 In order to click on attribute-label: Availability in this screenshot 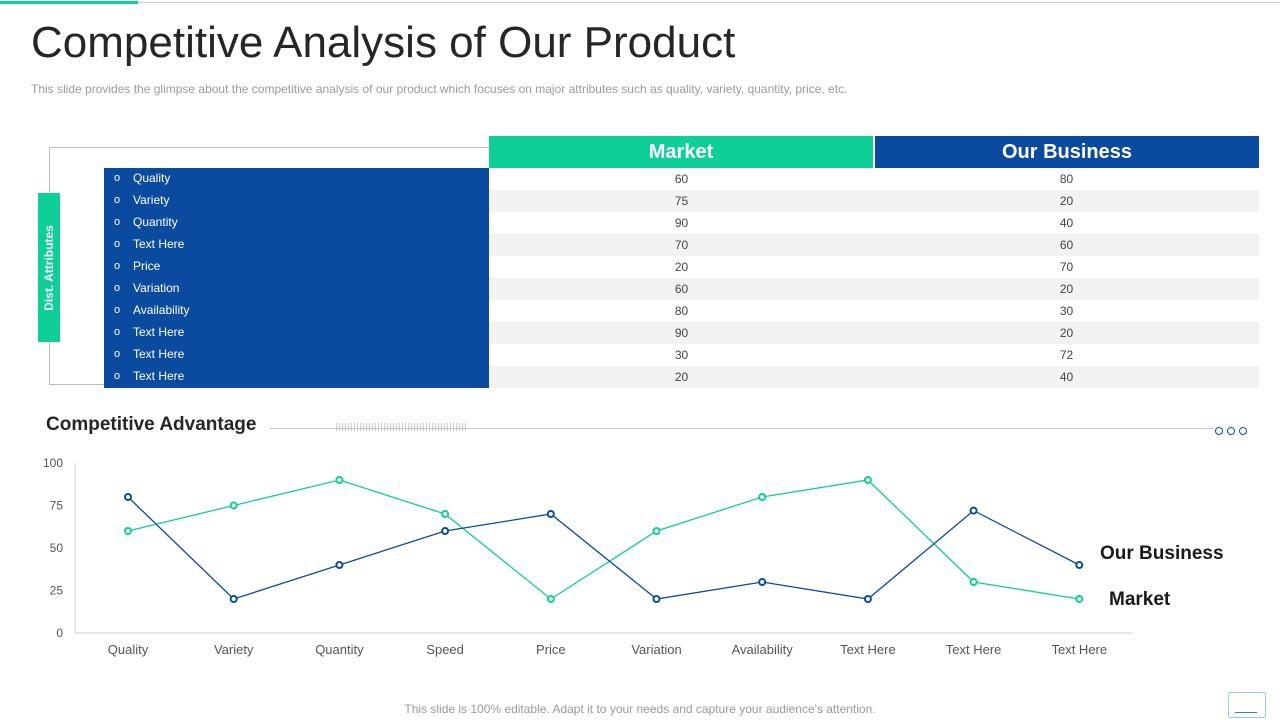, I will do `click(161, 310)`.